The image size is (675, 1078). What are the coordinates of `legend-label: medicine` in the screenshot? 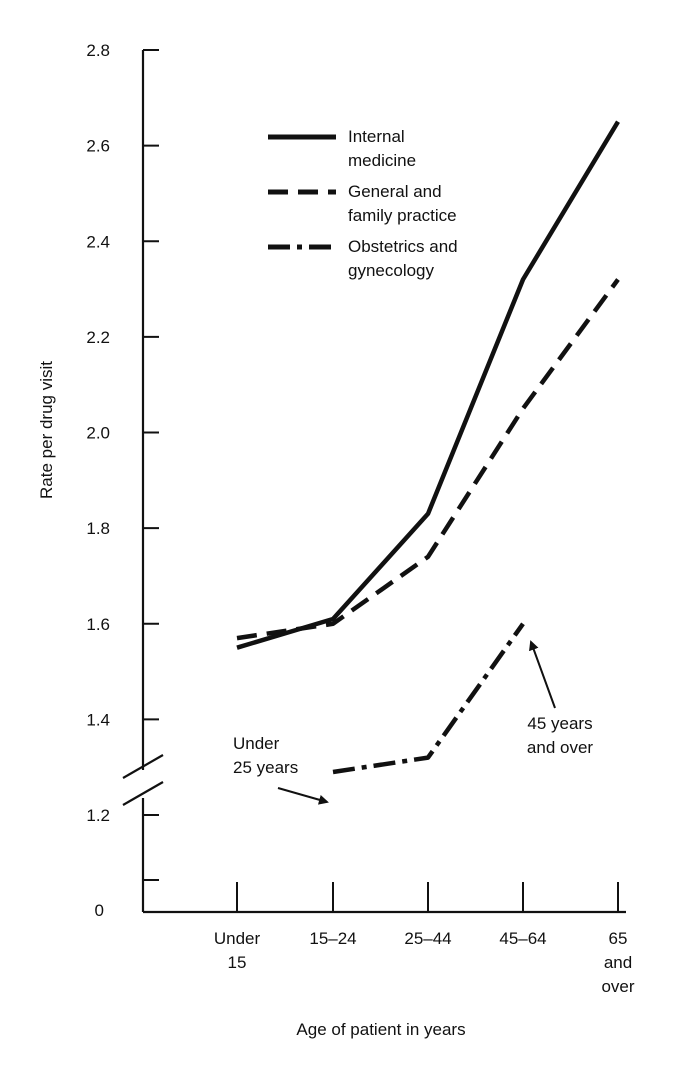 It's located at (382, 160).